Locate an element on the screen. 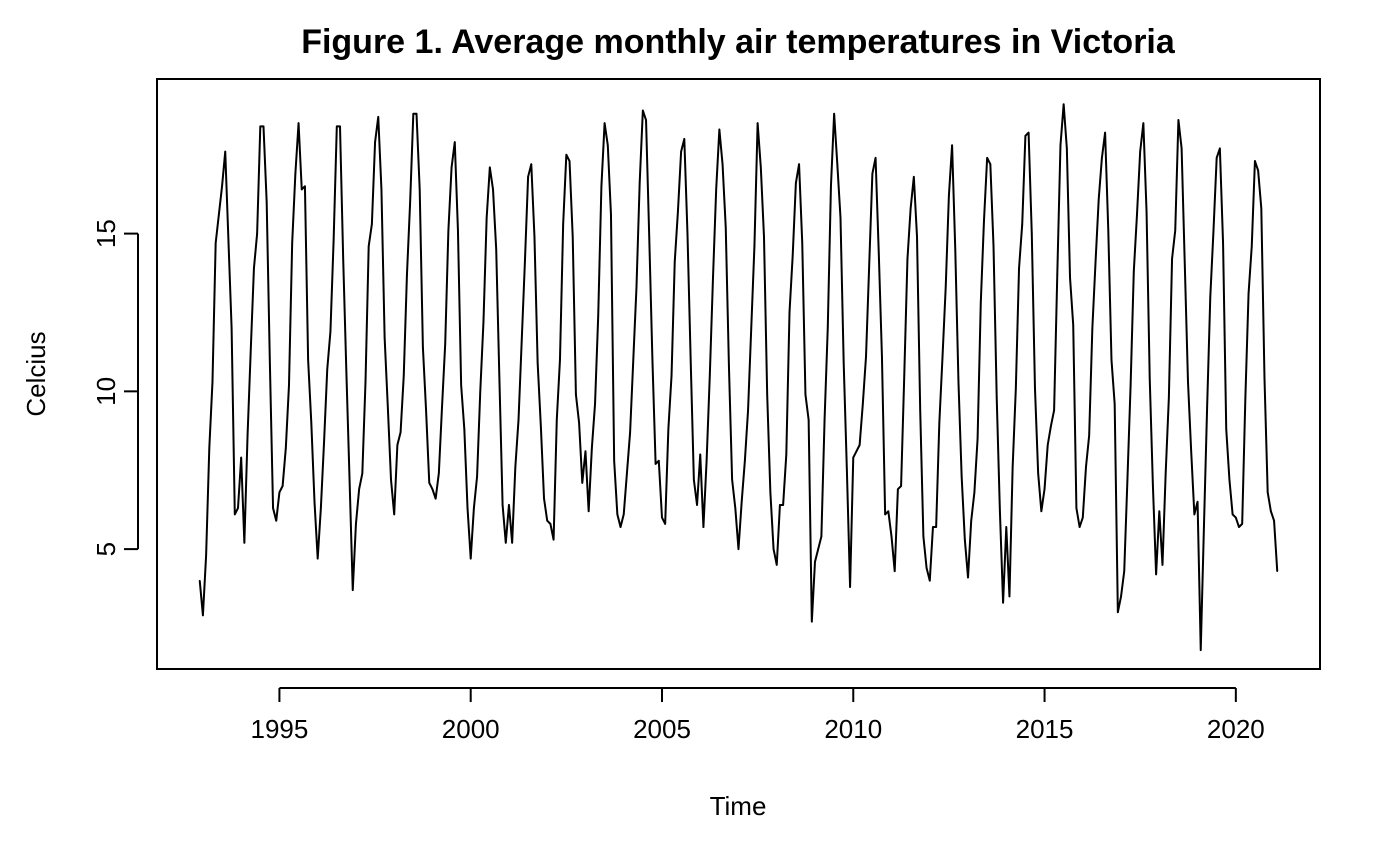 This screenshot has width=1400, height=865. x-tick-label: 2000 is located at coordinates (471, 729).